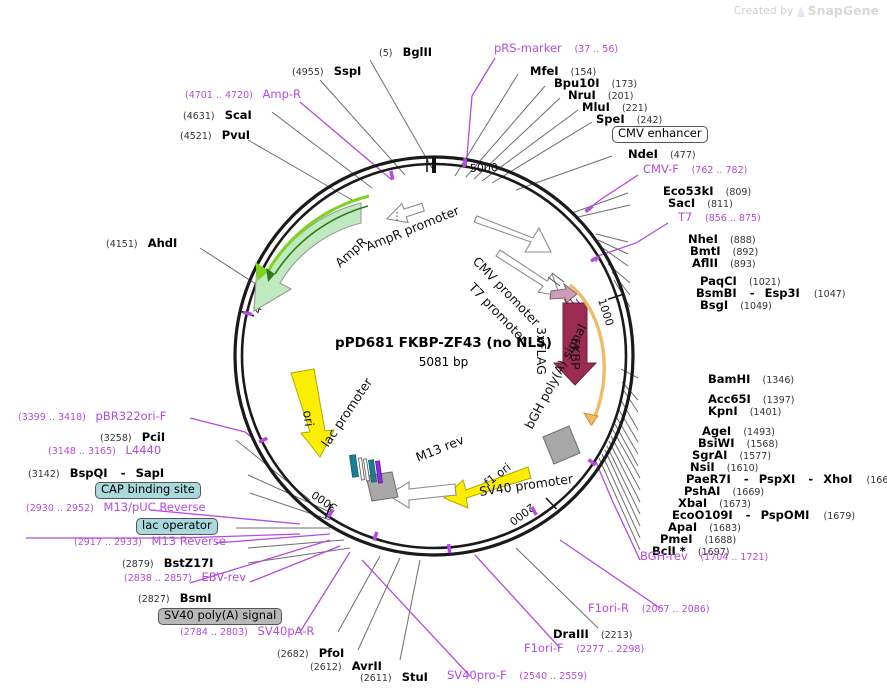  What do you see at coordinates (167, 562) in the screenshot?
I see `site-bstz17i: (2879) BstZ17I` at bounding box center [167, 562].